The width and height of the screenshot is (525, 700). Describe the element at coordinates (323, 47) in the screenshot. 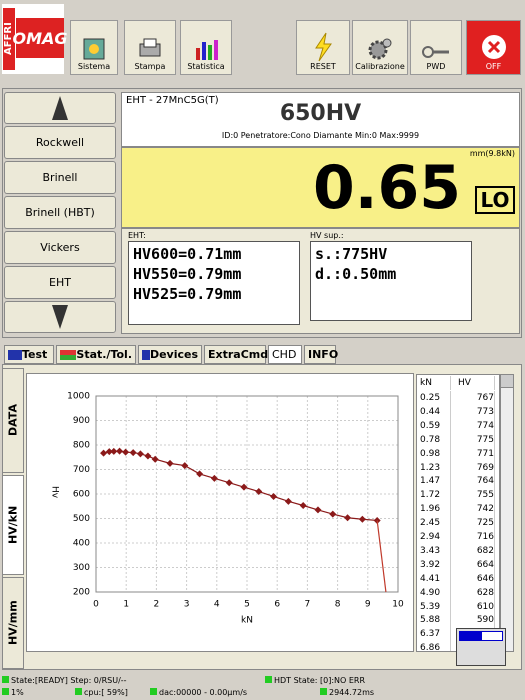

I see `reset-button: RESET` at that location.